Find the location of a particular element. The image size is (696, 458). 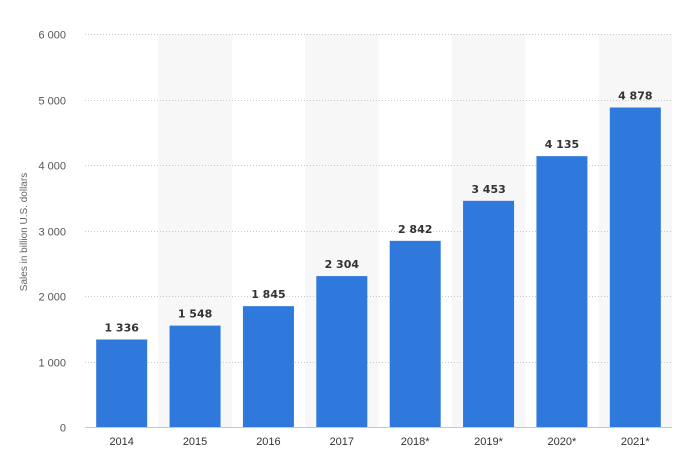

bar-2014 is located at coordinates (122, 383).